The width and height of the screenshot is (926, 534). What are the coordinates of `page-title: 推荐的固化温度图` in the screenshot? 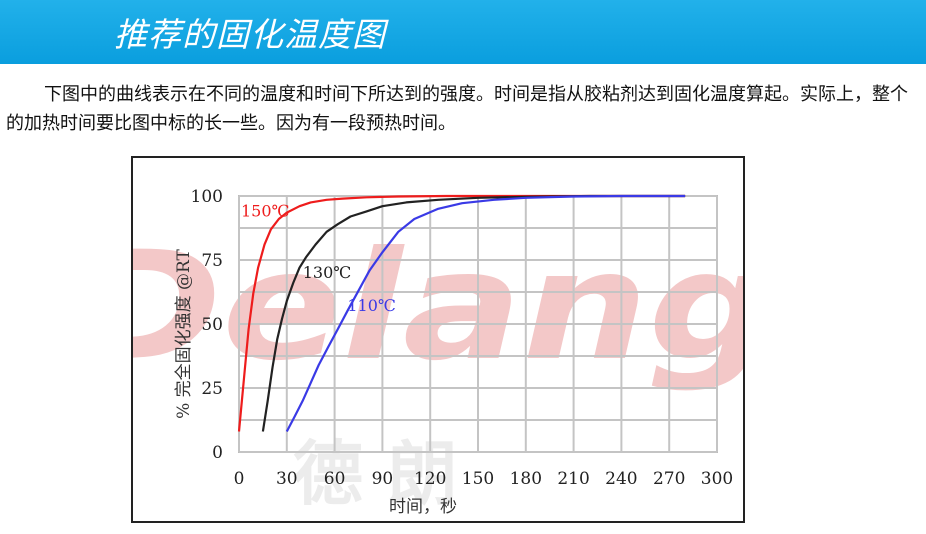 It's located at (250, 34).